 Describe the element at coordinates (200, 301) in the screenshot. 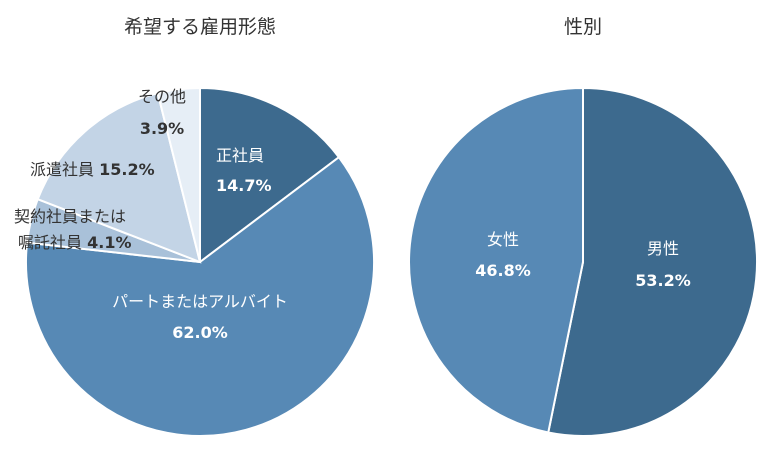

I see `slice-label-part-time: パートまたはアルバイト` at that location.